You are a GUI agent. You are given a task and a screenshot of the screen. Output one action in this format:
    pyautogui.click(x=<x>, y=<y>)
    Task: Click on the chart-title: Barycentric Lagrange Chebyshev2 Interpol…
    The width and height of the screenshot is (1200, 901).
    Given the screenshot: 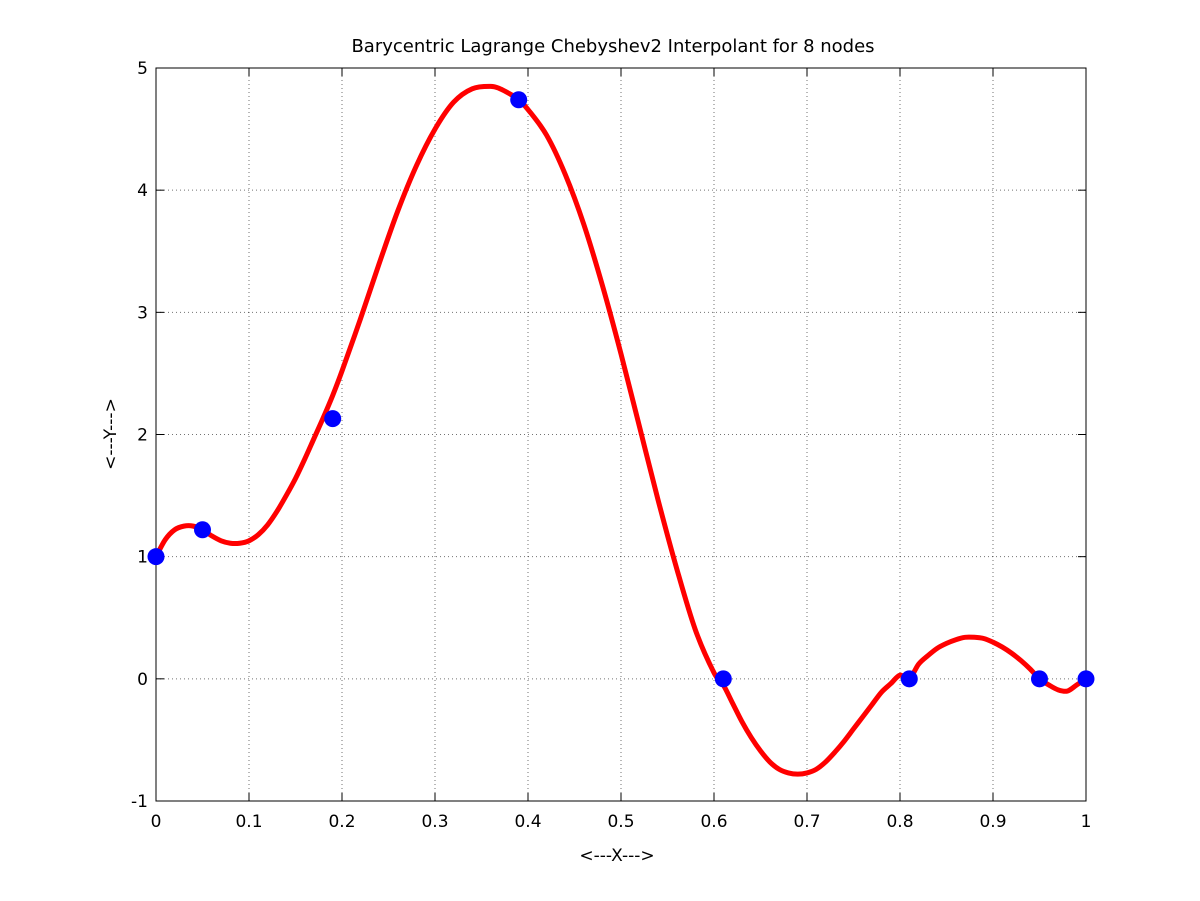 What is the action you would take?
    pyautogui.click(x=612, y=46)
    